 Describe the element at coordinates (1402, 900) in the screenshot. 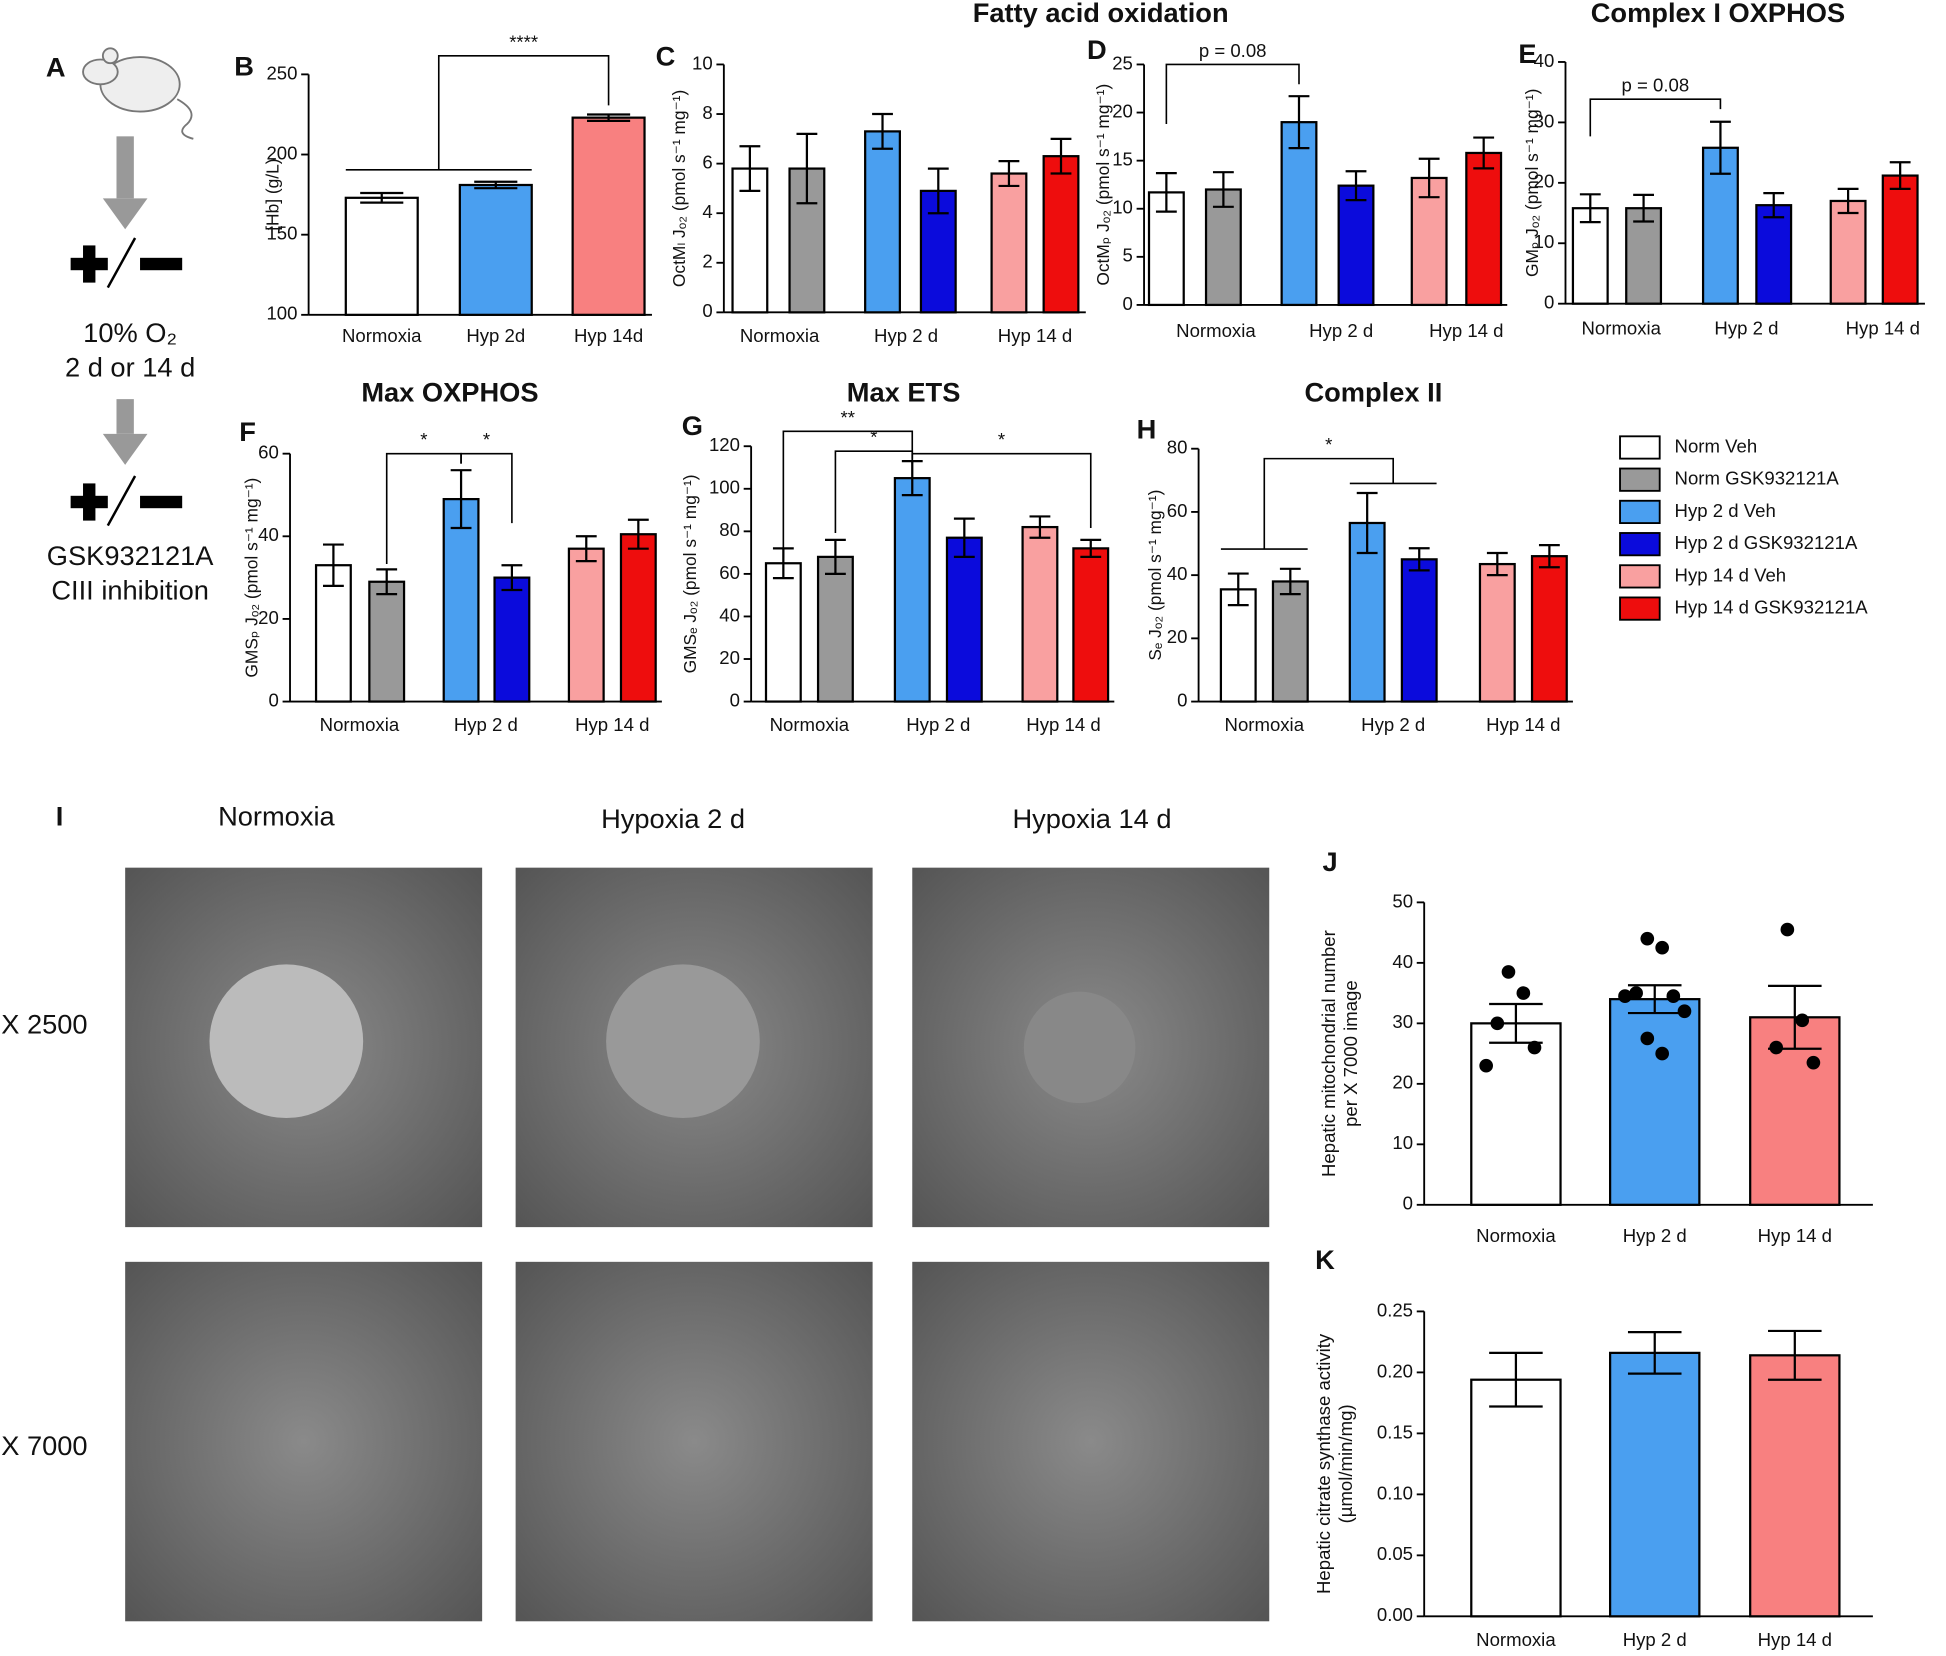

I see `y-tick-label: 50` at that location.